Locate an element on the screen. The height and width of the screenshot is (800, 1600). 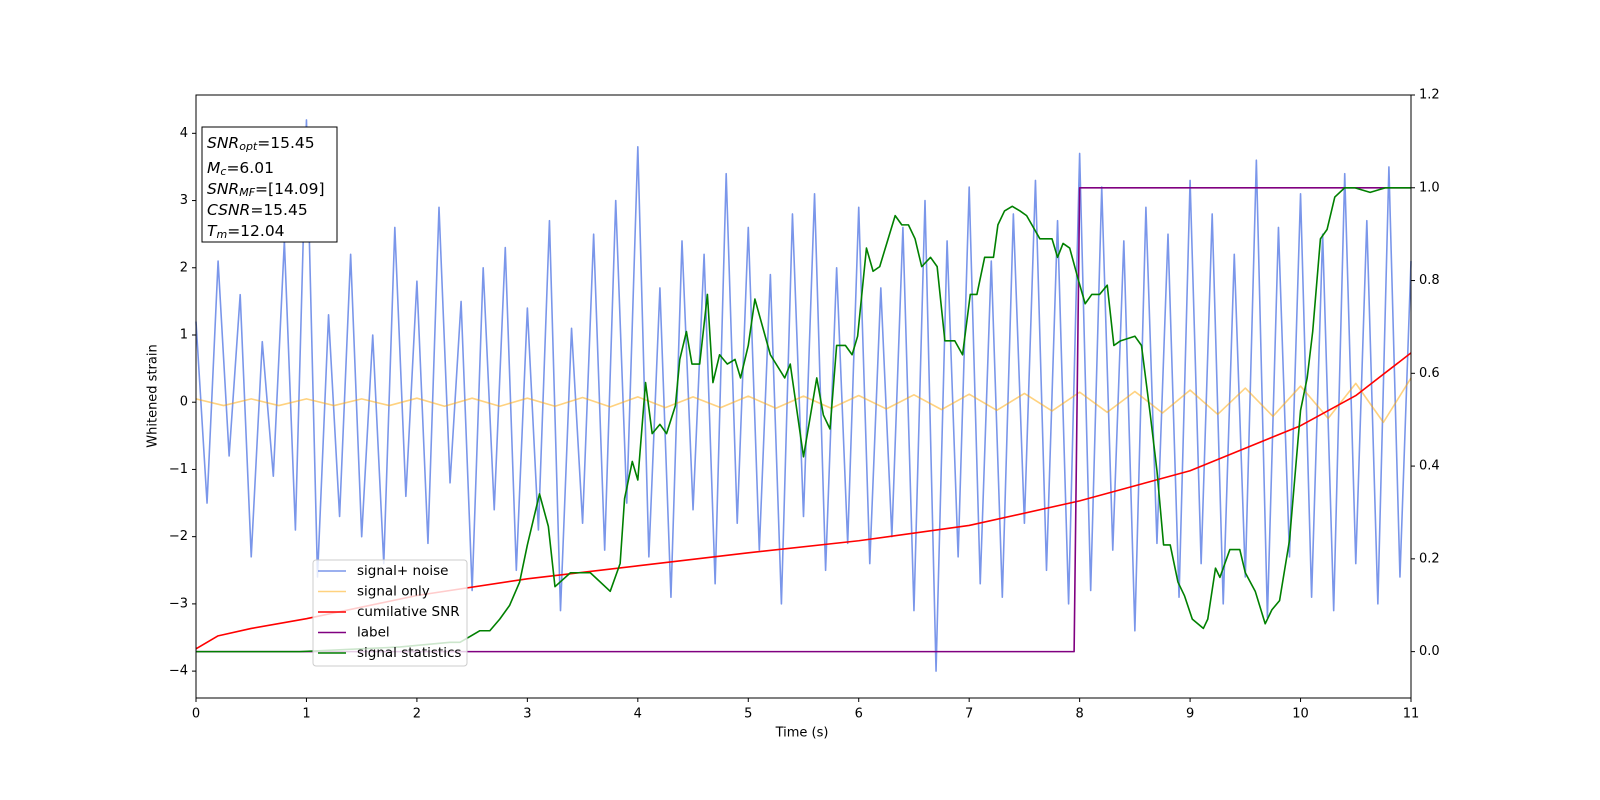
y2-tick-label: 0.4 is located at coordinates (1429, 466).